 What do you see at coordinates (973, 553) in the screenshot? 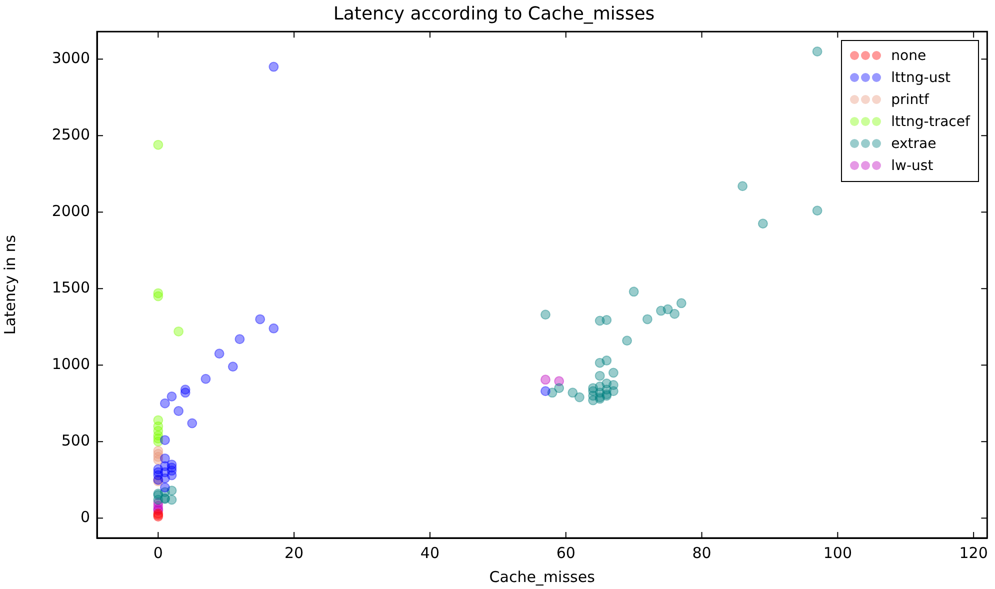
I see `x-tick-label: 120` at bounding box center [973, 553].